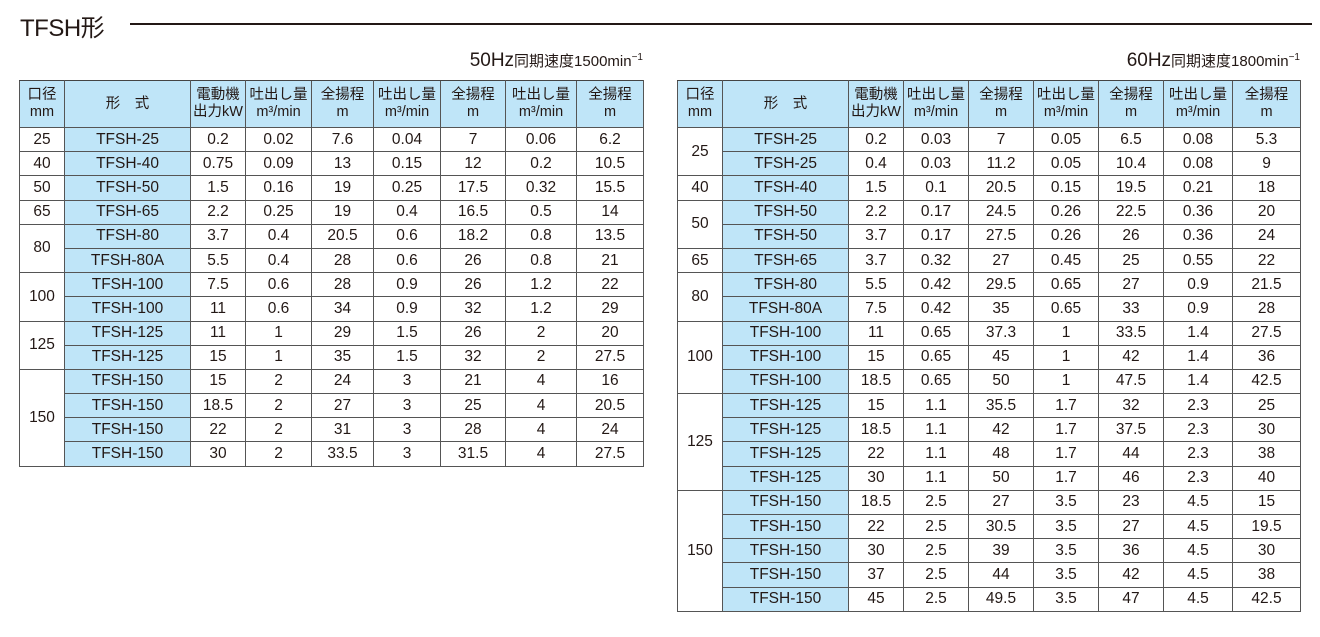  What do you see at coordinates (1149, 60) in the screenshot?
I see `caption-hz: 60Hz` at bounding box center [1149, 60].